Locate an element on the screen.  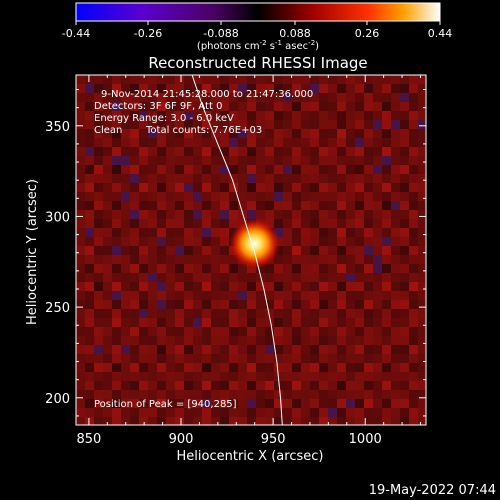
y-tick-label-200: 200 is located at coordinates (57, 399).